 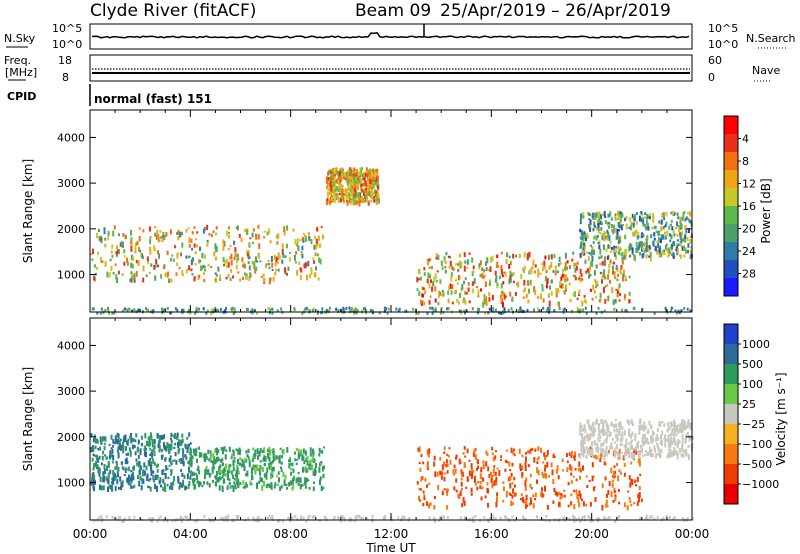 What do you see at coordinates (400, 36) in the screenshot?
I see `nsky-strip: N.Sky 10^5 10^0 10^5 10^0 N.Search` at bounding box center [400, 36].